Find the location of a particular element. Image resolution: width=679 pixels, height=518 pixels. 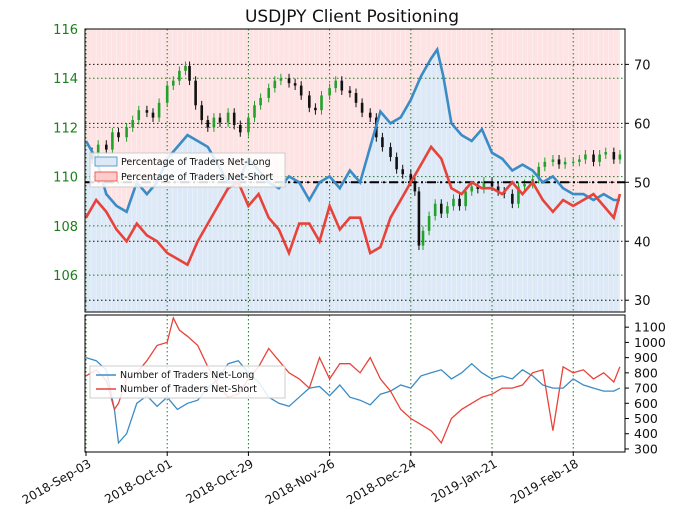

price-axis: 106 108 110 112 114 116 is located at coordinates (65, 153).